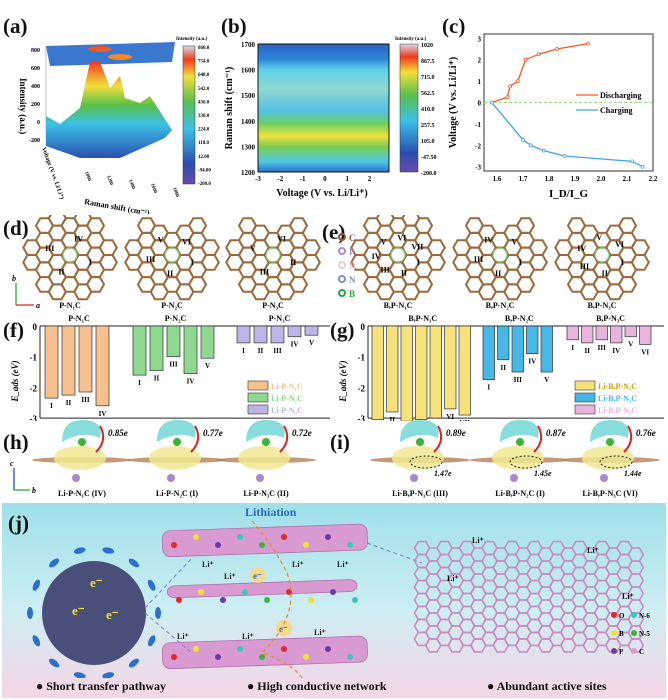  I want to click on p-atom, so click(76, 478).